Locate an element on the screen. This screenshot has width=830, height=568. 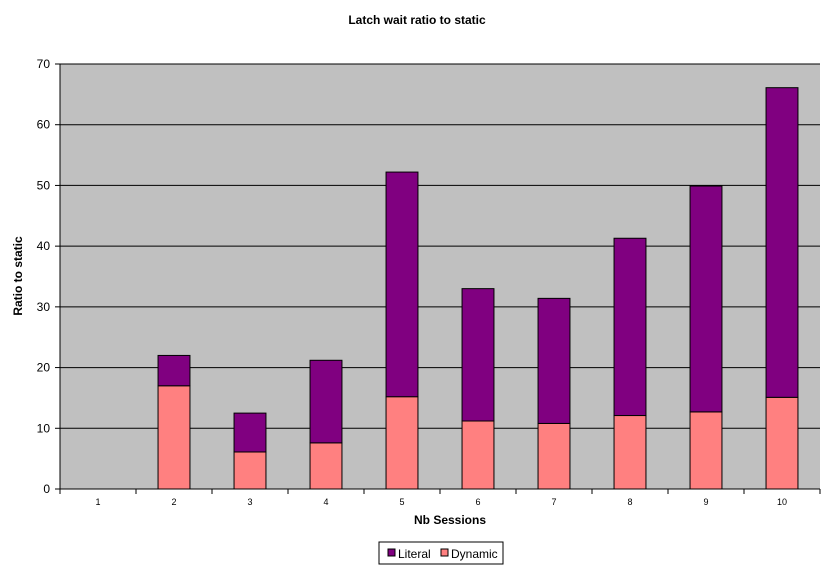
legend-swatch-literal is located at coordinates (391, 552).